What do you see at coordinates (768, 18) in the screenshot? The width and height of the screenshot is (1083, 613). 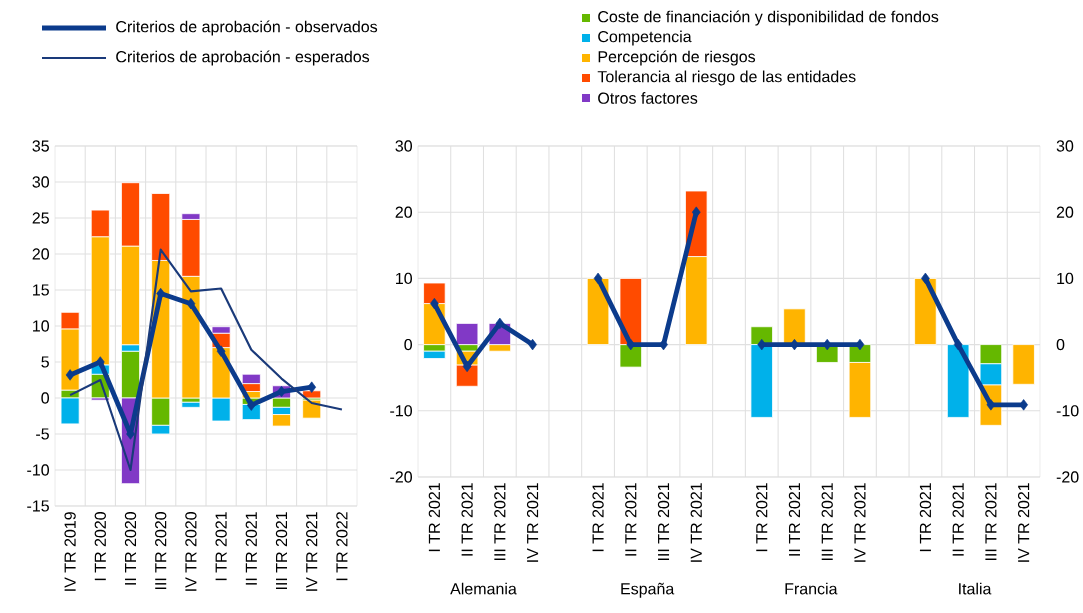 I see `legend-label: Coste de financiación y disponibilidad de fondos` at bounding box center [768, 18].